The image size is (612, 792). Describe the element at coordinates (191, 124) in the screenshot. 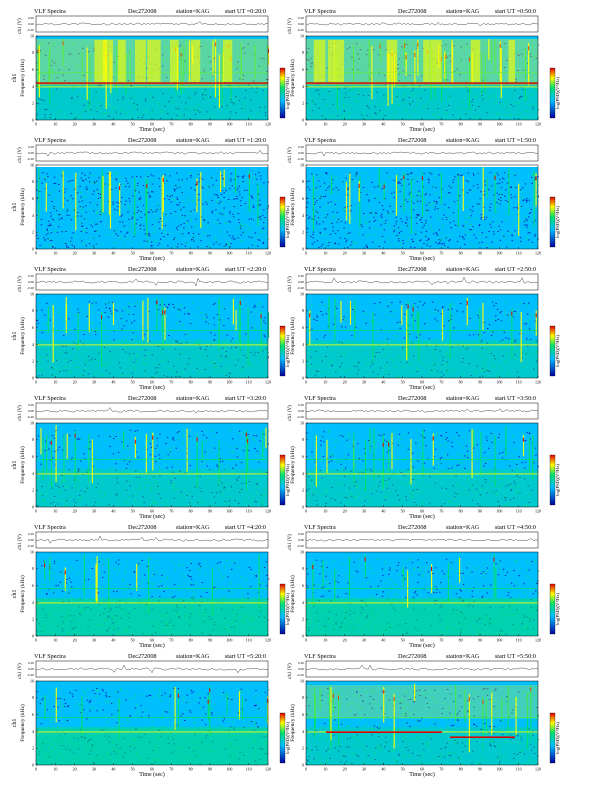

I see `x-tick-label: 80` at that location.